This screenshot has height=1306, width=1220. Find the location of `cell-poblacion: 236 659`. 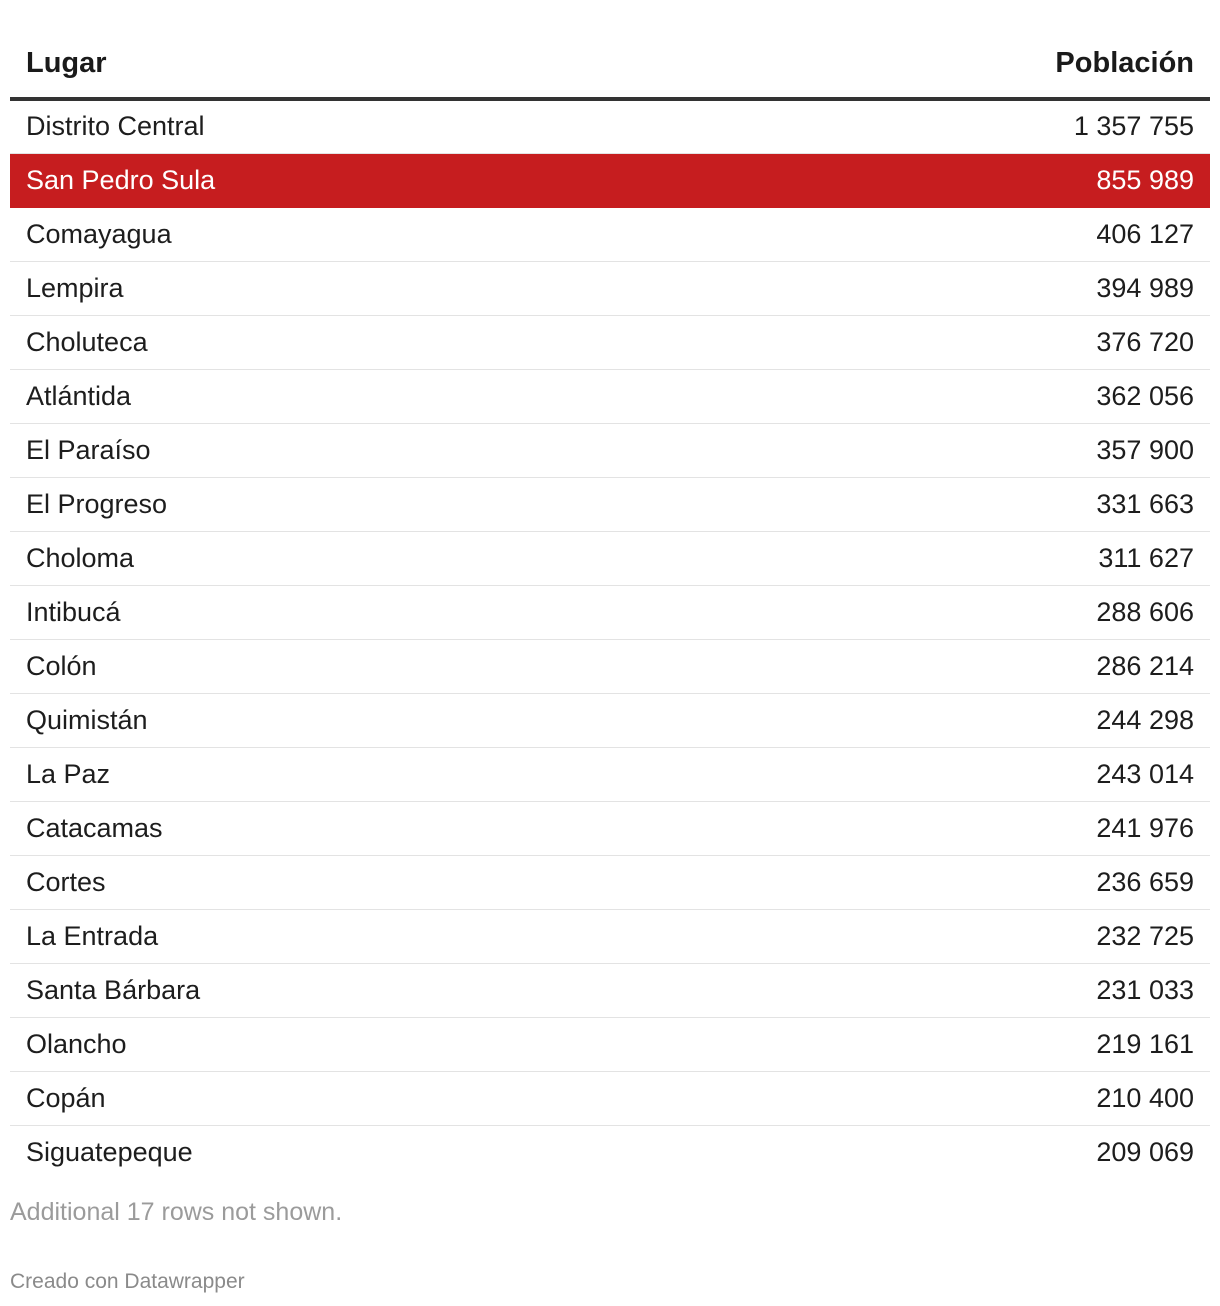

cell-poblacion: 236 659 is located at coordinates (910, 882).